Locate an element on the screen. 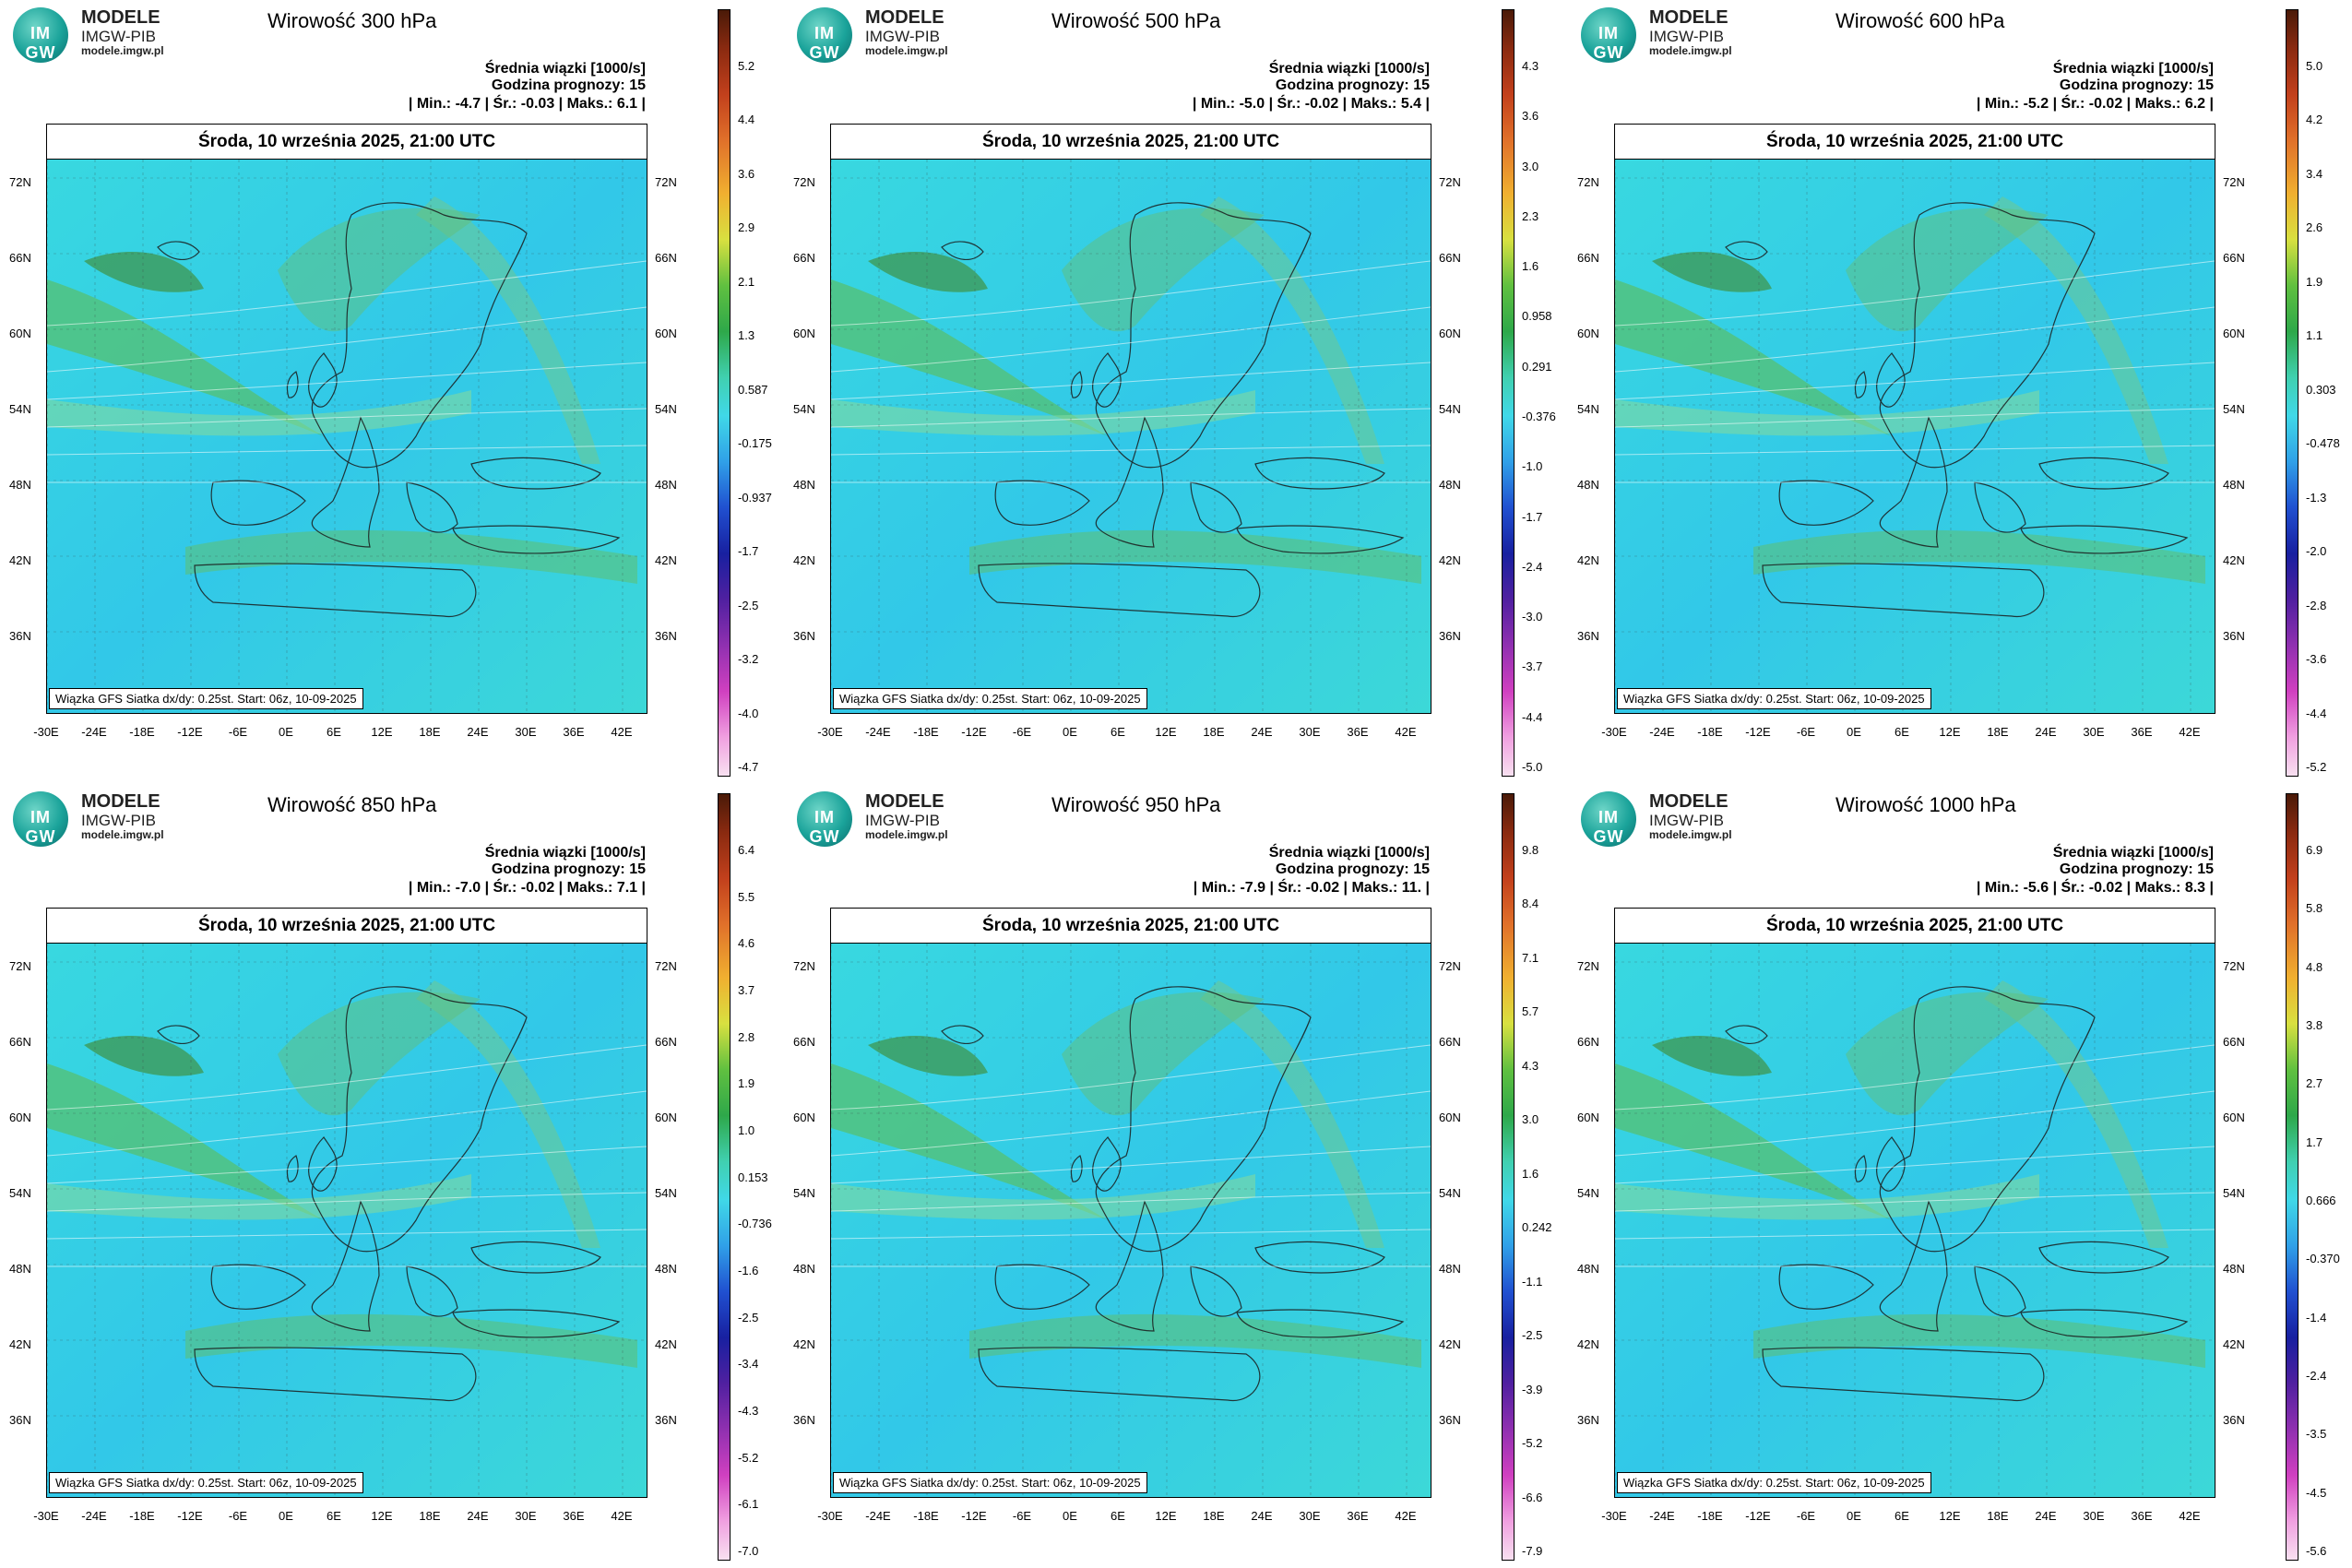  panel-title: Wirowość 950 hPa is located at coordinates (1136, 804).